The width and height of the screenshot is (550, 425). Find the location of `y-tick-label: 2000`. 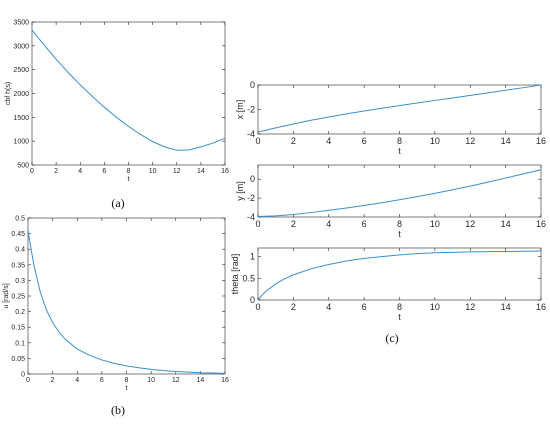

y-tick-label: 2000 is located at coordinates (21, 94).